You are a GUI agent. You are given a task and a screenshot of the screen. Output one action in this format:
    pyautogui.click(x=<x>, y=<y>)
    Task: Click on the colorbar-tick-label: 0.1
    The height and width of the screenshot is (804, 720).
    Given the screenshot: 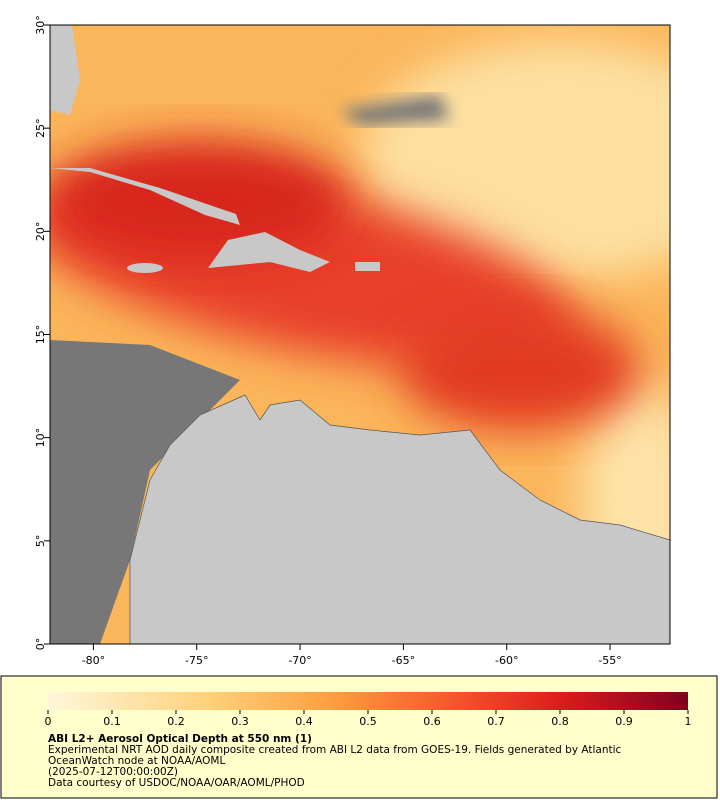 What is the action you would take?
    pyautogui.click(x=112, y=721)
    